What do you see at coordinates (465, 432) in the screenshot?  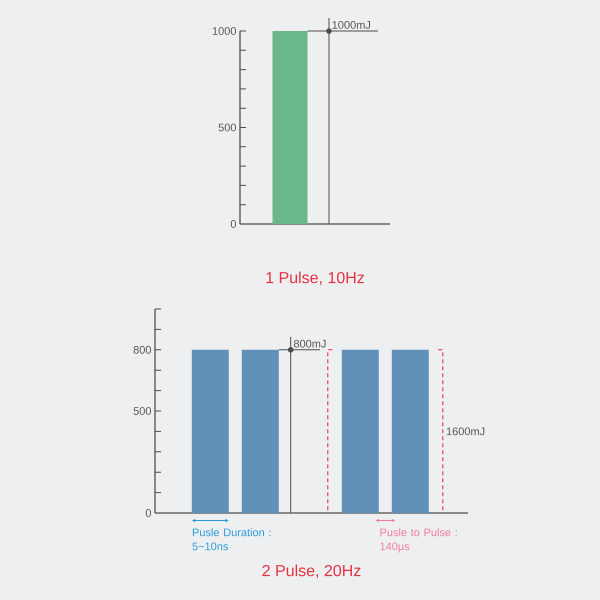 I see `annotation: 1600mJ` at bounding box center [465, 432].